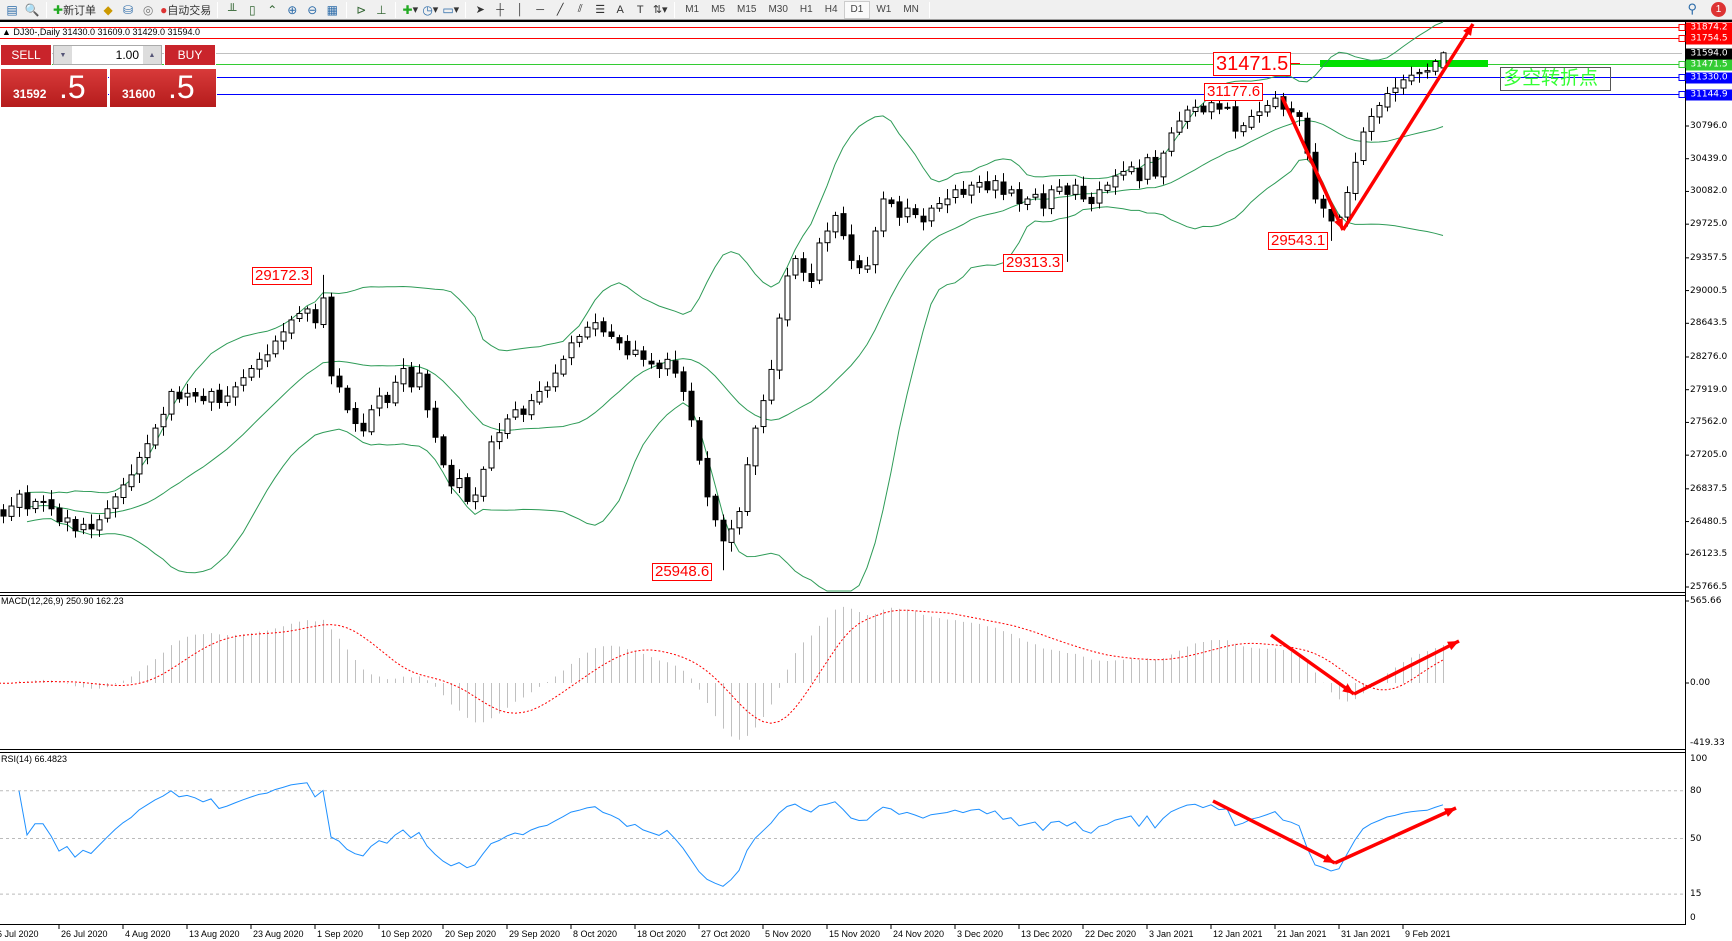  Describe the element at coordinates (185, 10) in the screenshot. I see `auto-trading-button: ● 自动交易` at that location.